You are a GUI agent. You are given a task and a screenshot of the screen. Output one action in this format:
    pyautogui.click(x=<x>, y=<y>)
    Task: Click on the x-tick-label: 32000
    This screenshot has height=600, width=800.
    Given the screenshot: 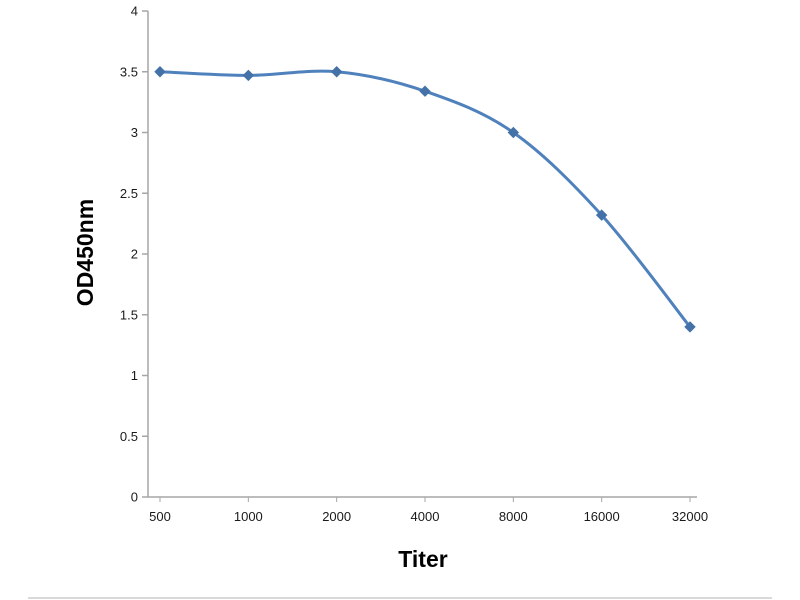 What is the action you would take?
    pyautogui.click(x=690, y=516)
    